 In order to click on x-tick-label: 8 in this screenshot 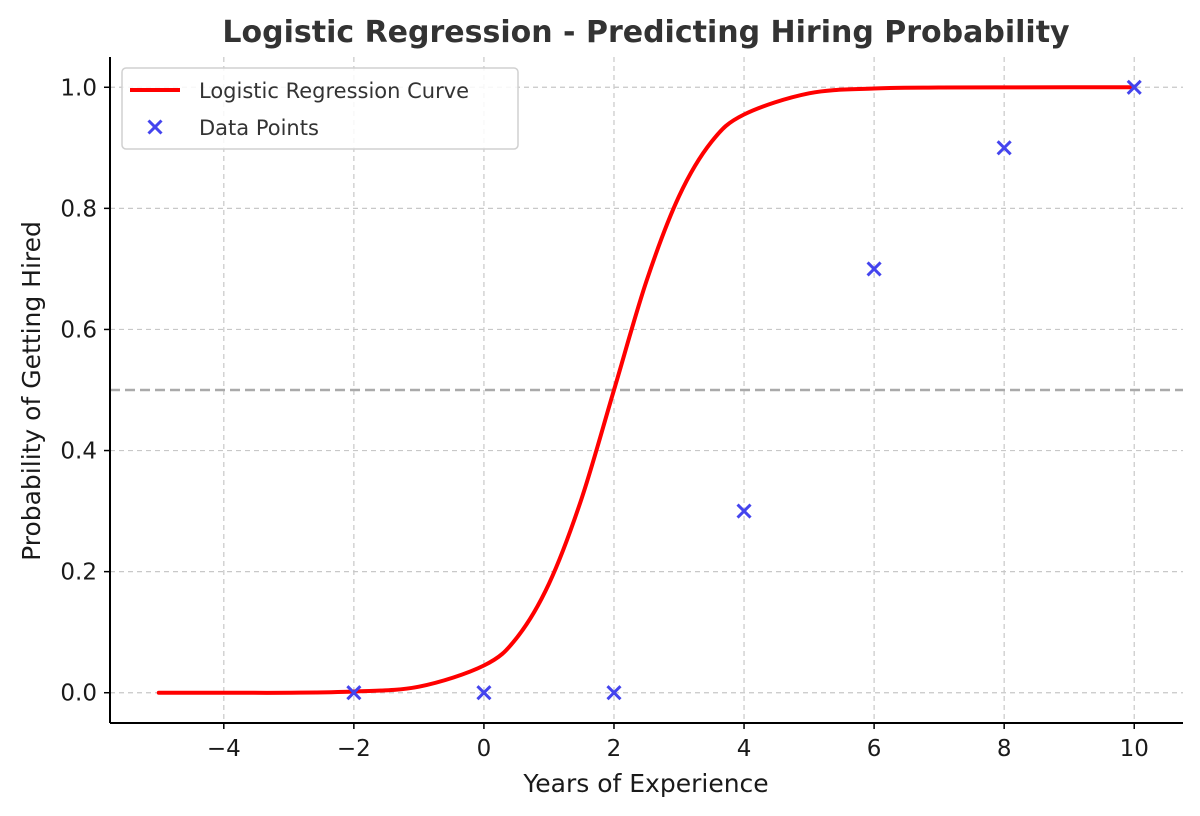, I will do `click(1004, 749)`.